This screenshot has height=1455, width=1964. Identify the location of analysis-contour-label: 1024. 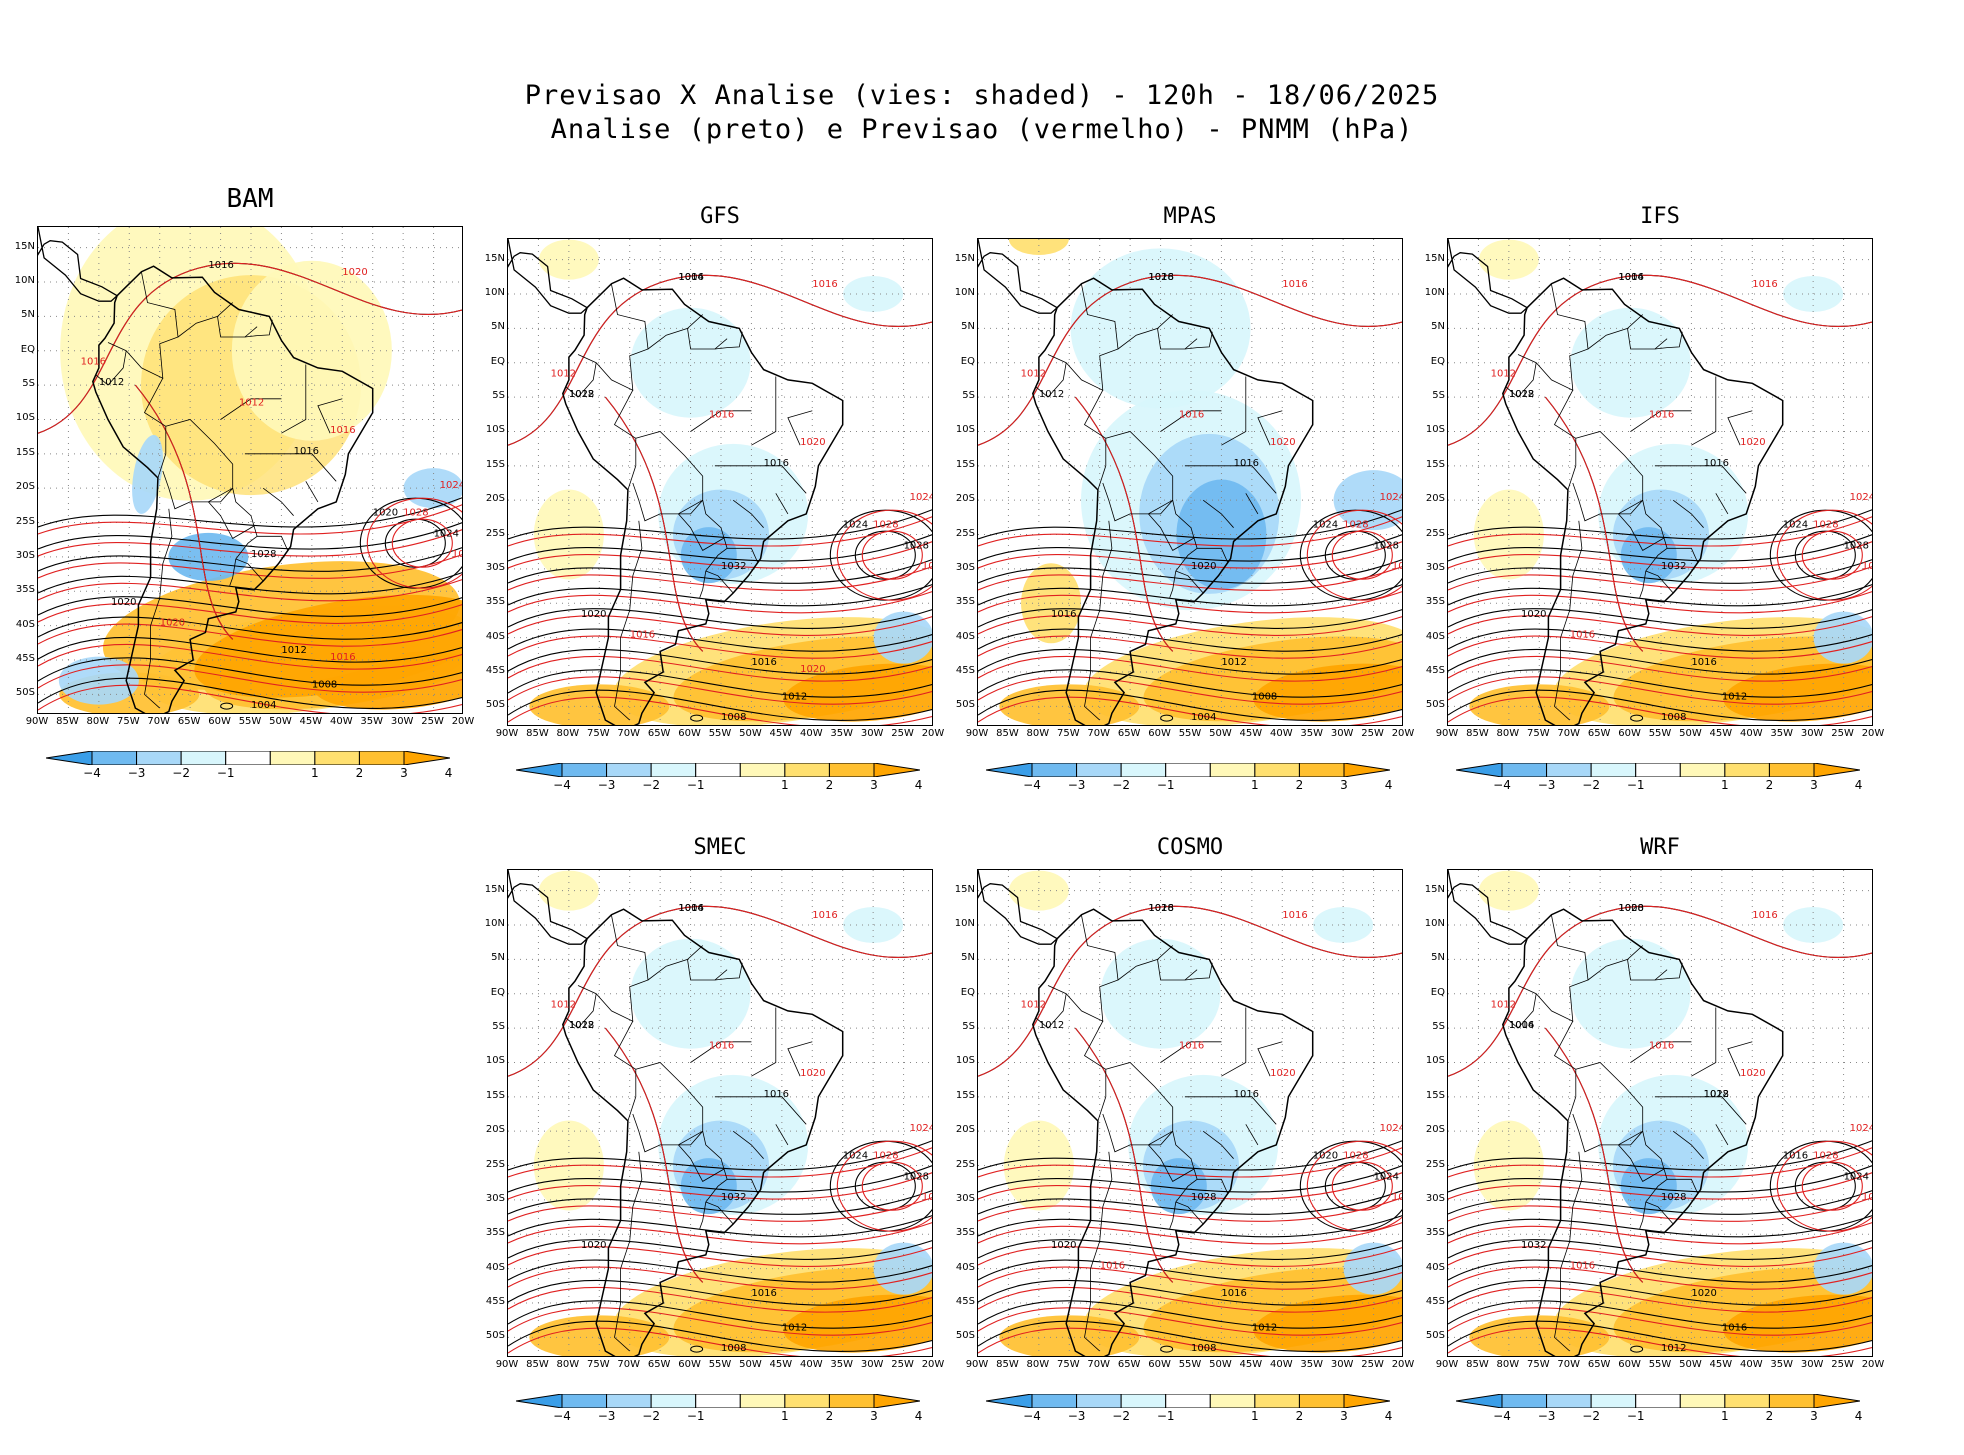
(1856, 1176).